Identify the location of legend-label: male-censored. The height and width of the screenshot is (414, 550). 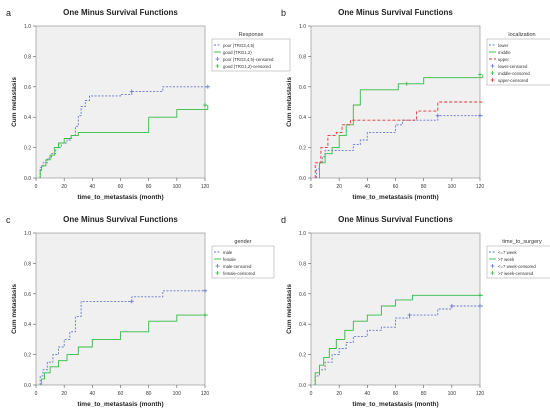
(237, 266).